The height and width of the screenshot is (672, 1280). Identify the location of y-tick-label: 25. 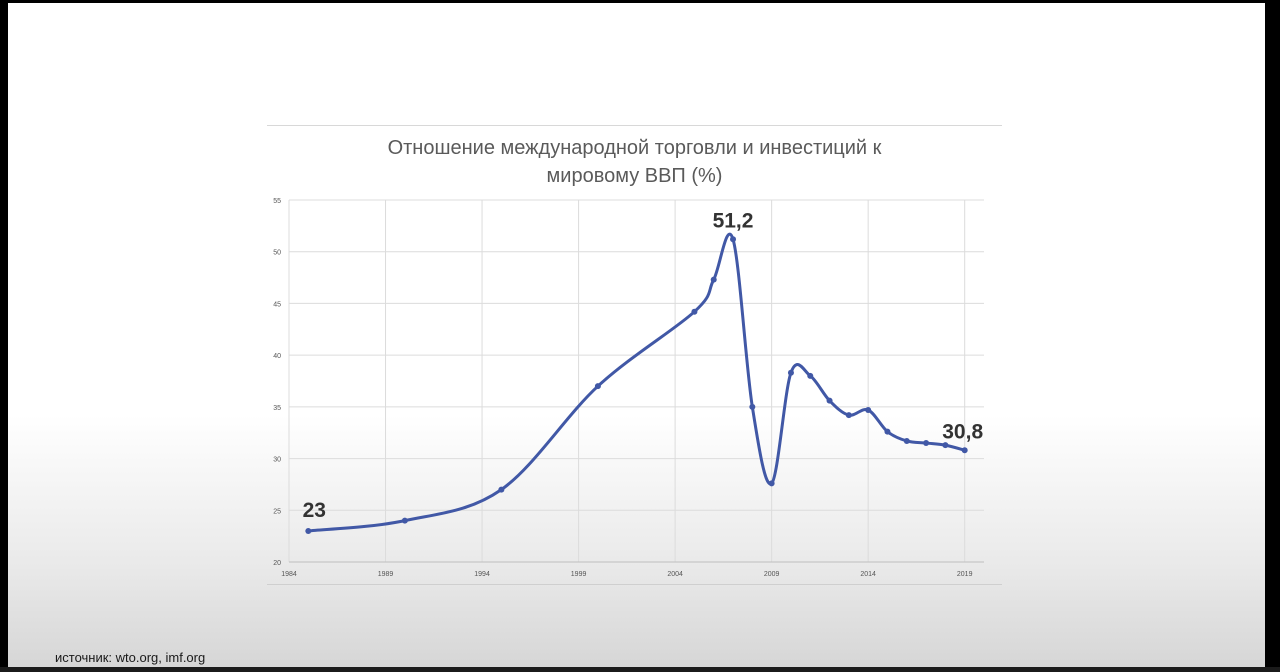
(277, 511).